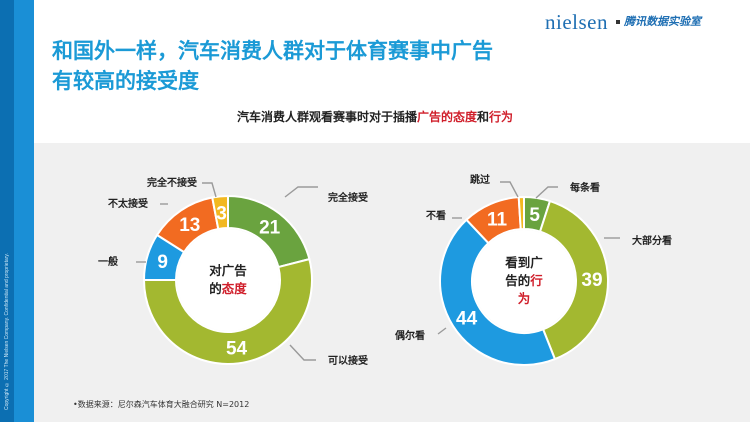  What do you see at coordinates (348, 197) in the screenshot?
I see `slice-category-label: 完全接受` at bounding box center [348, 197].